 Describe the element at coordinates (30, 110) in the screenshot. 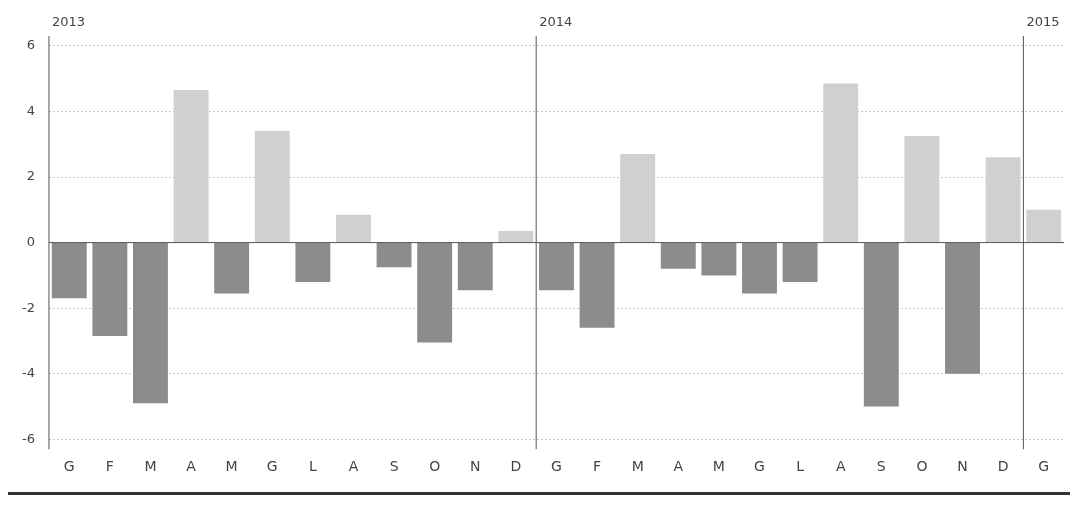

I see `y-tick-label: 4` at that location.